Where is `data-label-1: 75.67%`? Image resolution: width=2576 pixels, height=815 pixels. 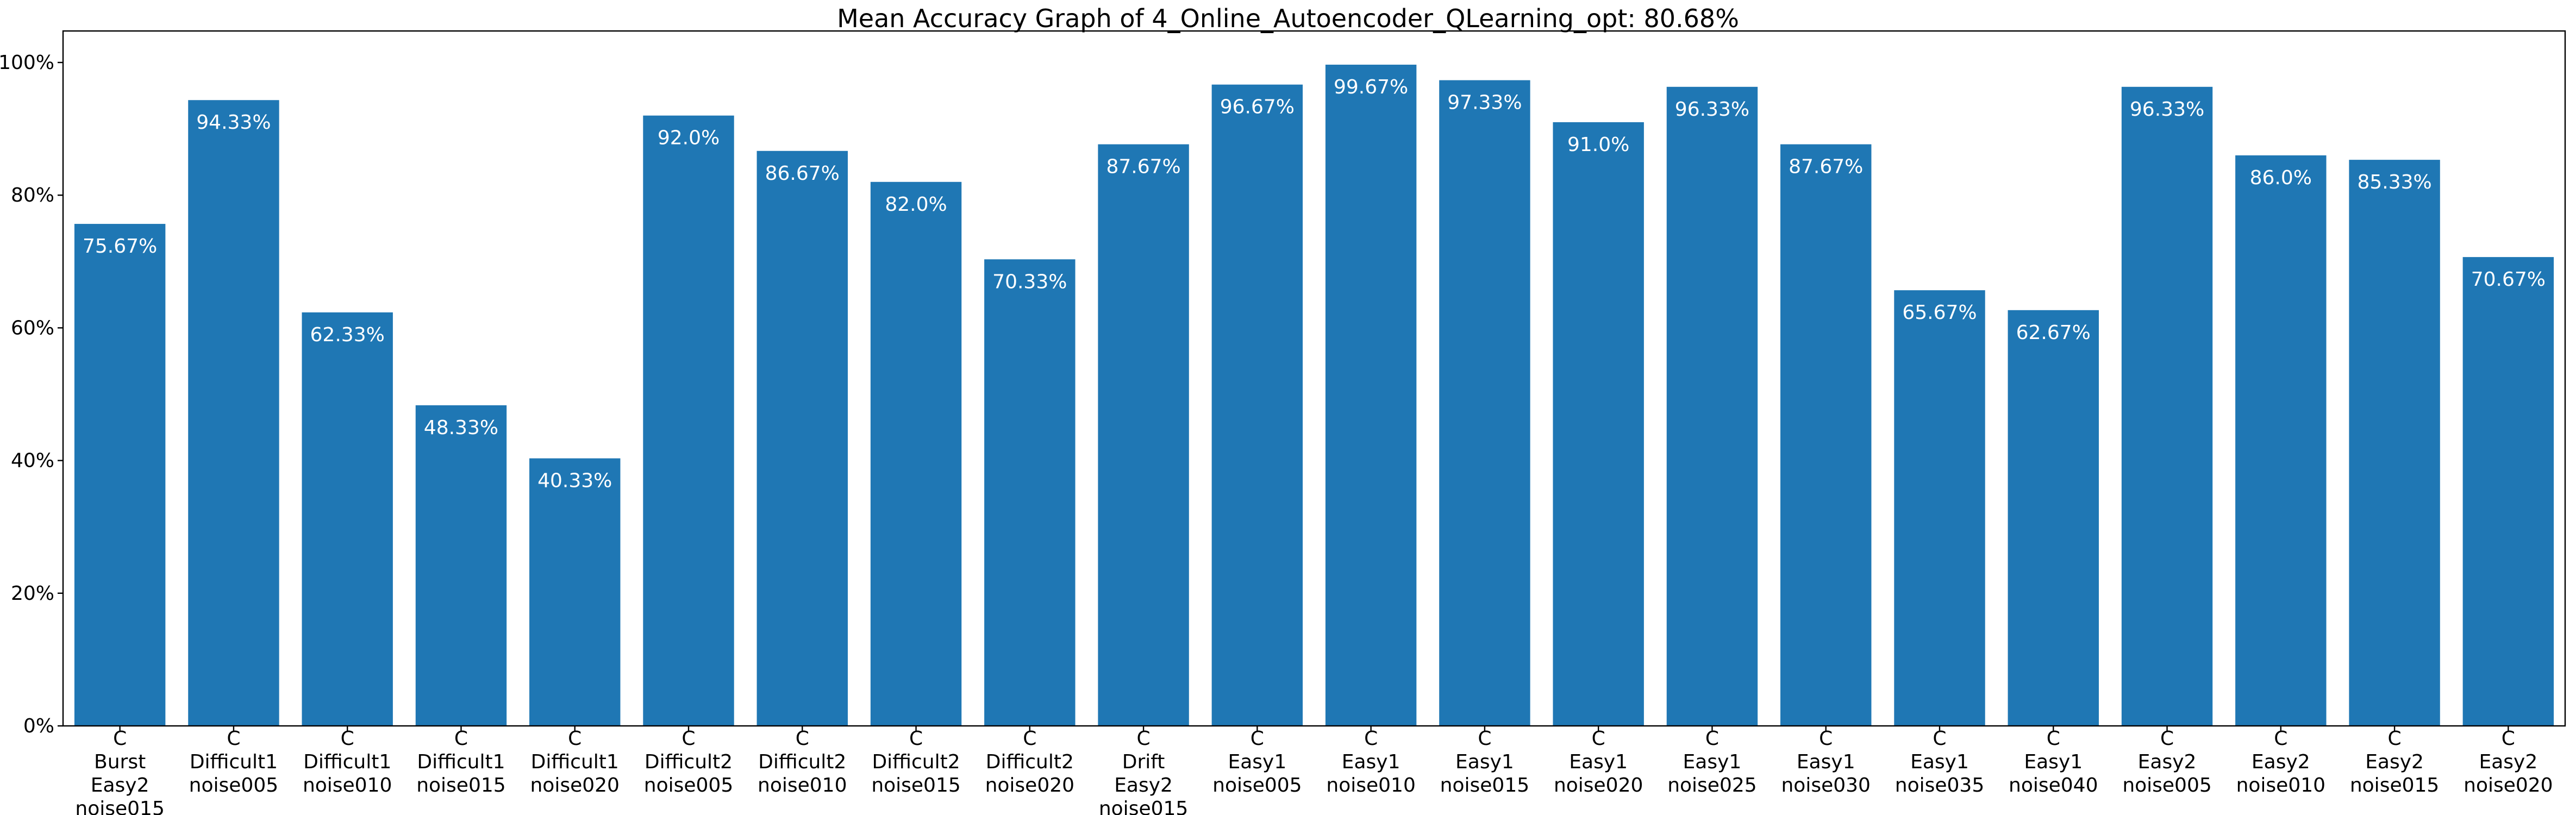 data-label-1: 75.67% is located at coordinates (120, 246).